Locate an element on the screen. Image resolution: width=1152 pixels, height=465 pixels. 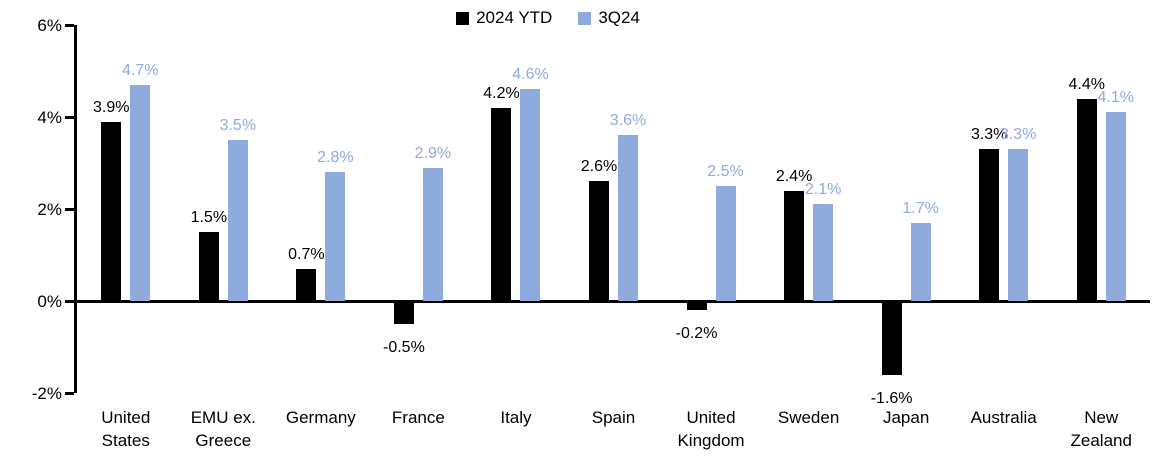
category-label-line: Australia is located at coordinates (1003, 417).